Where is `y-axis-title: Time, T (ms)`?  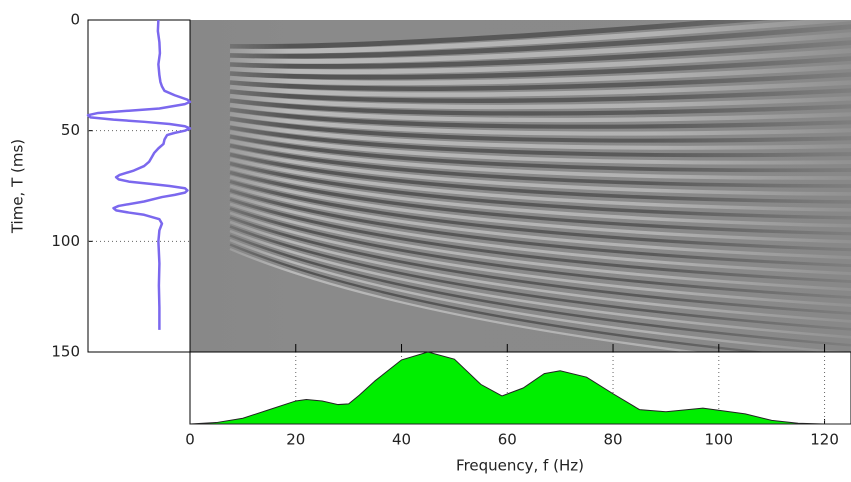 y-axis-title: Time, T (ms) is located at coordinates (18, 186).